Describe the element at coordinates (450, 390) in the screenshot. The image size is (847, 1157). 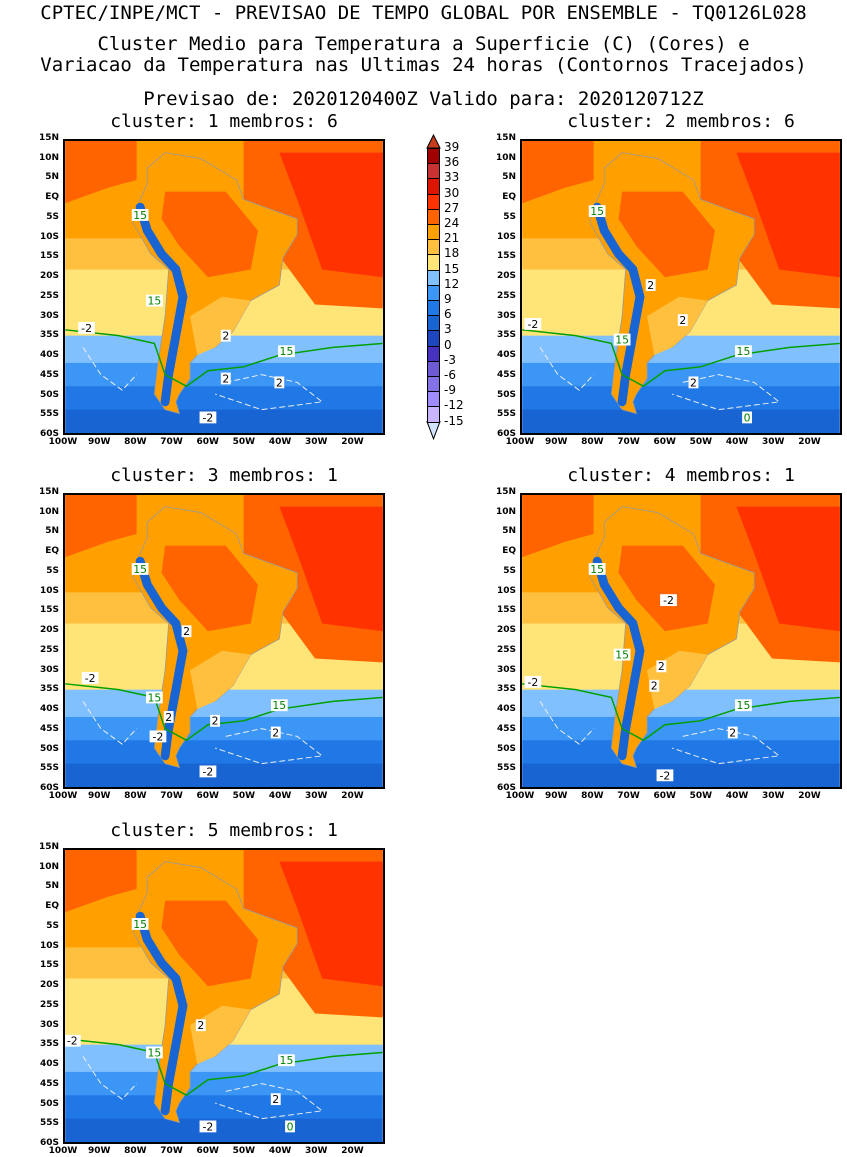
I see `colorbar-level-label: -9` at that location.